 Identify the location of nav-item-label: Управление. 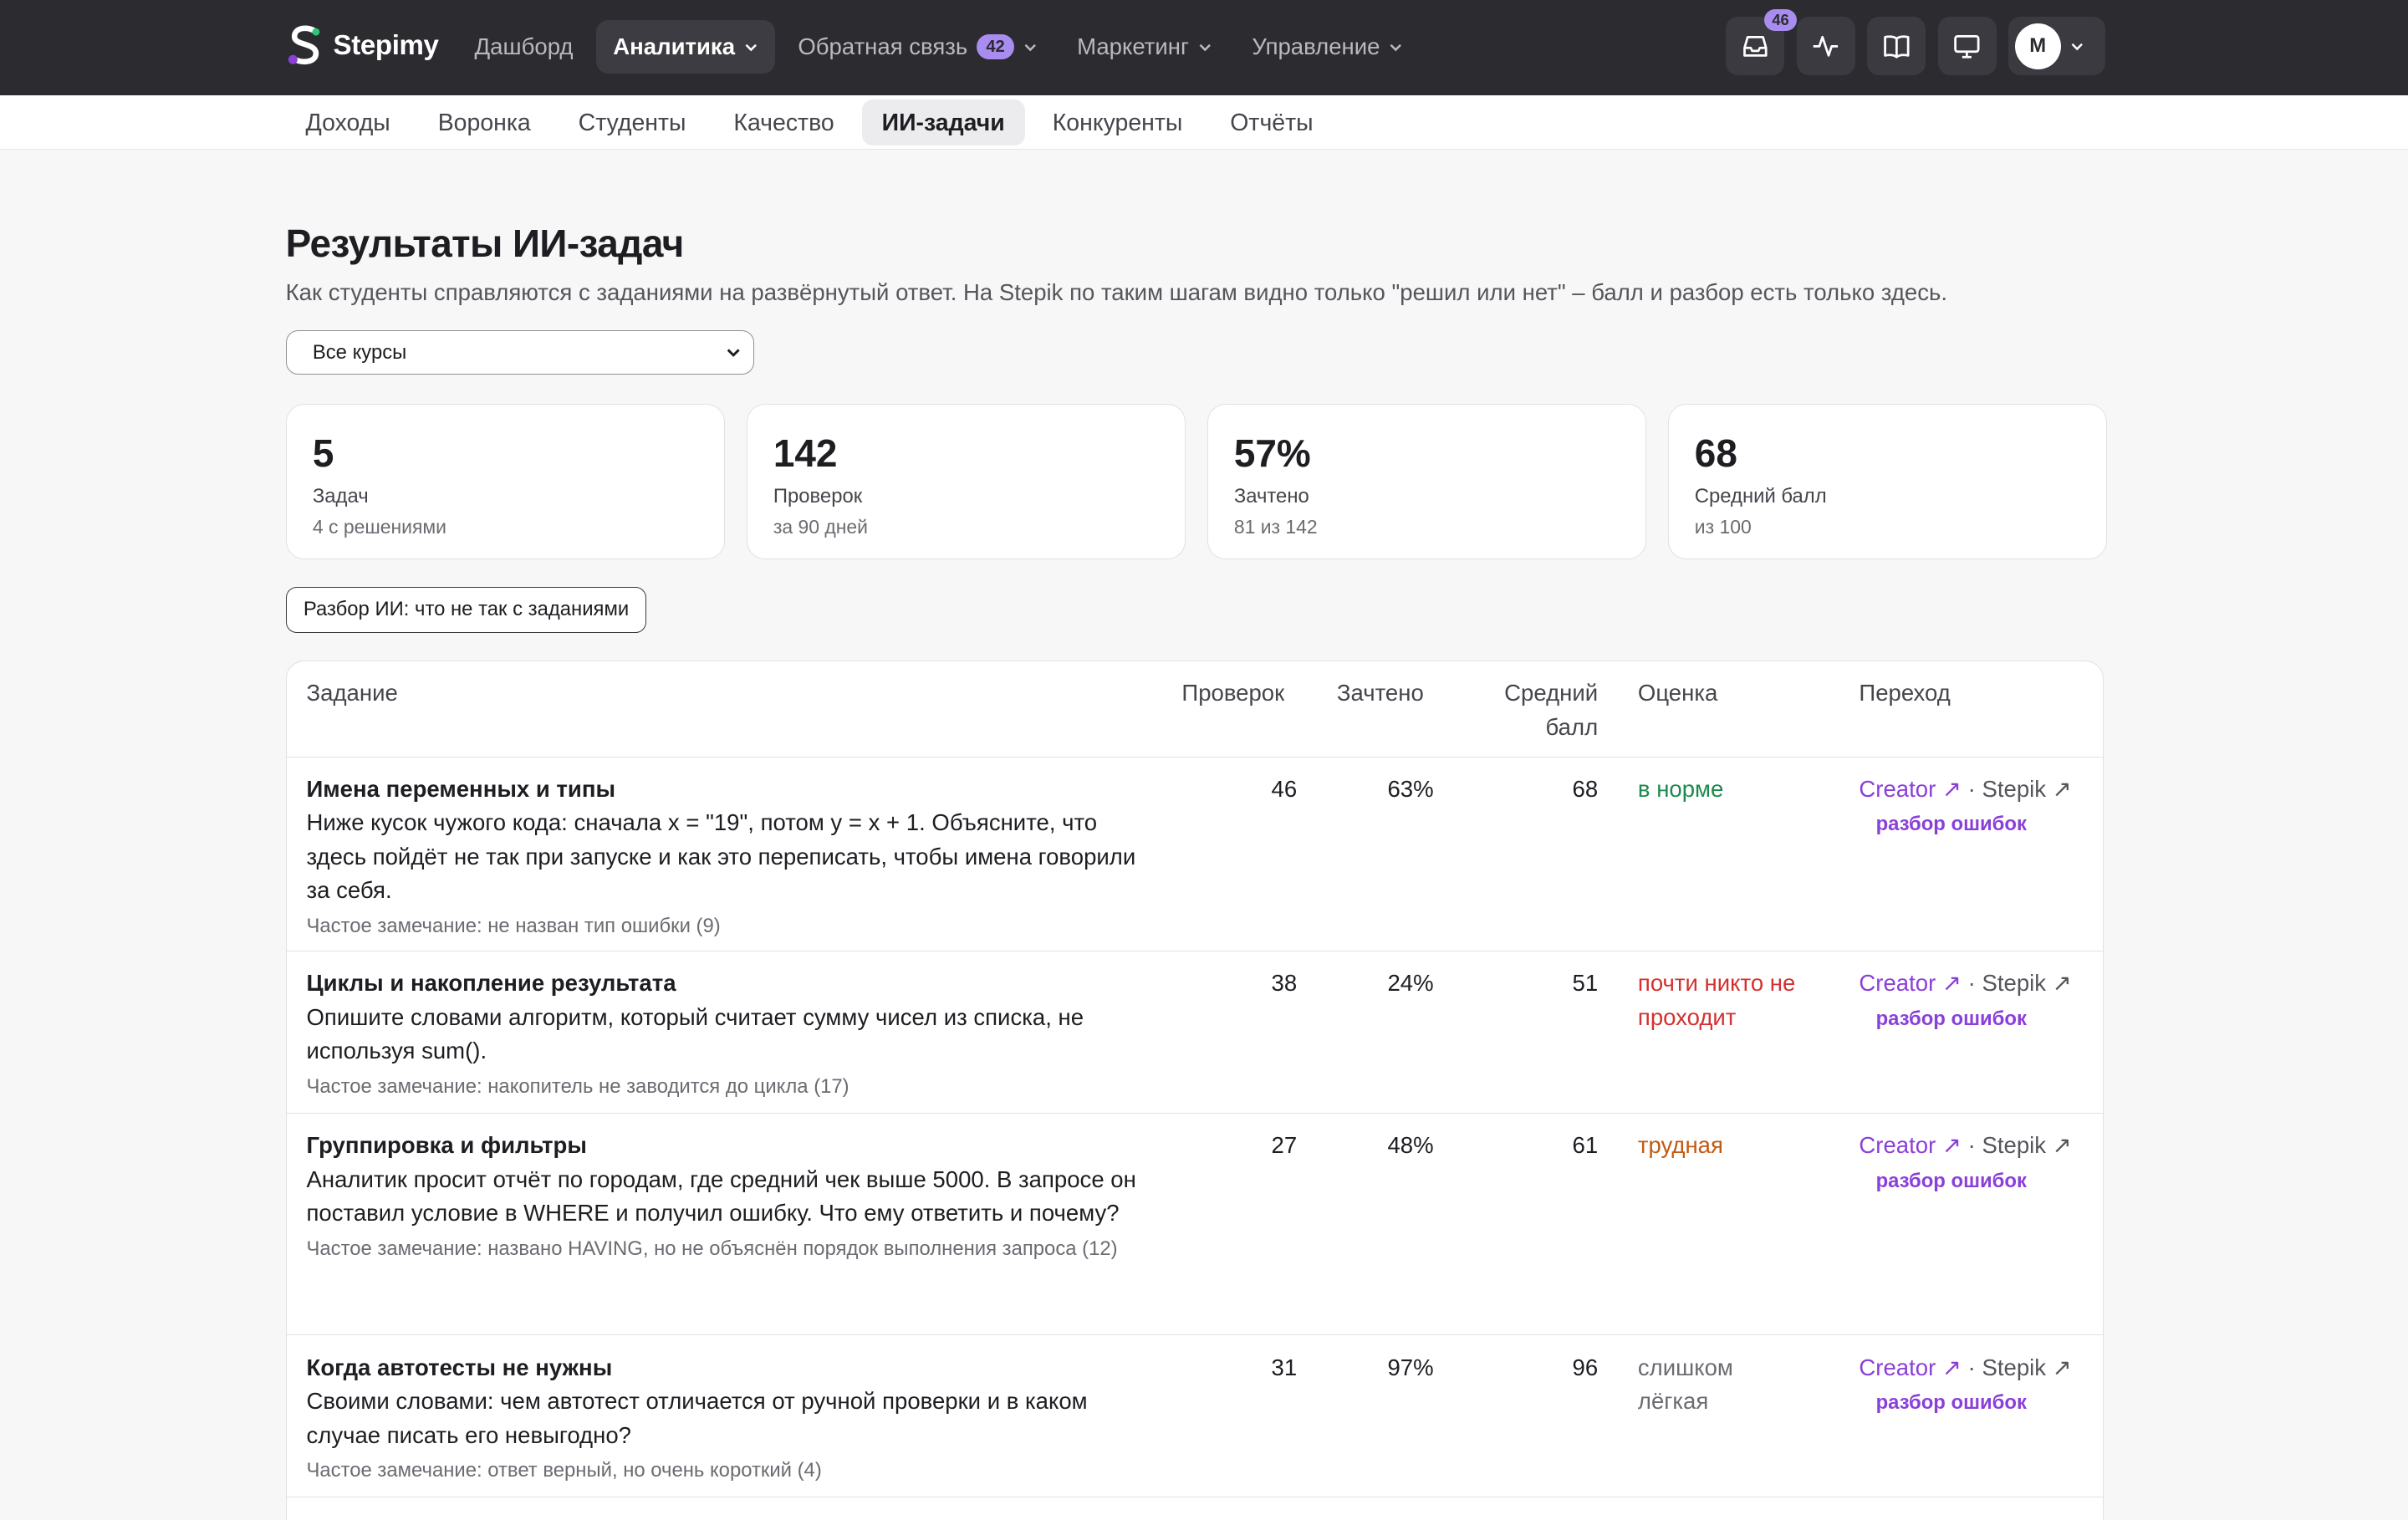
(1316, 46).